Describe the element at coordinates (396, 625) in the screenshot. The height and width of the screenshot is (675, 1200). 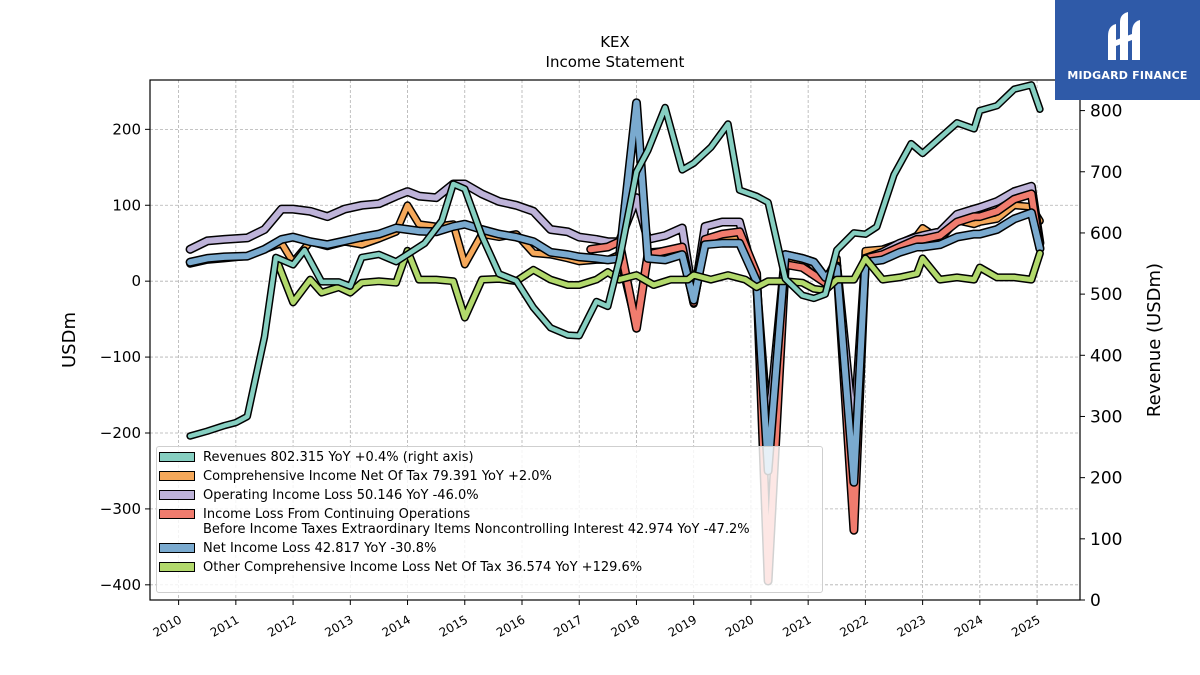
I see `x-tick-label: 2014` at that location.